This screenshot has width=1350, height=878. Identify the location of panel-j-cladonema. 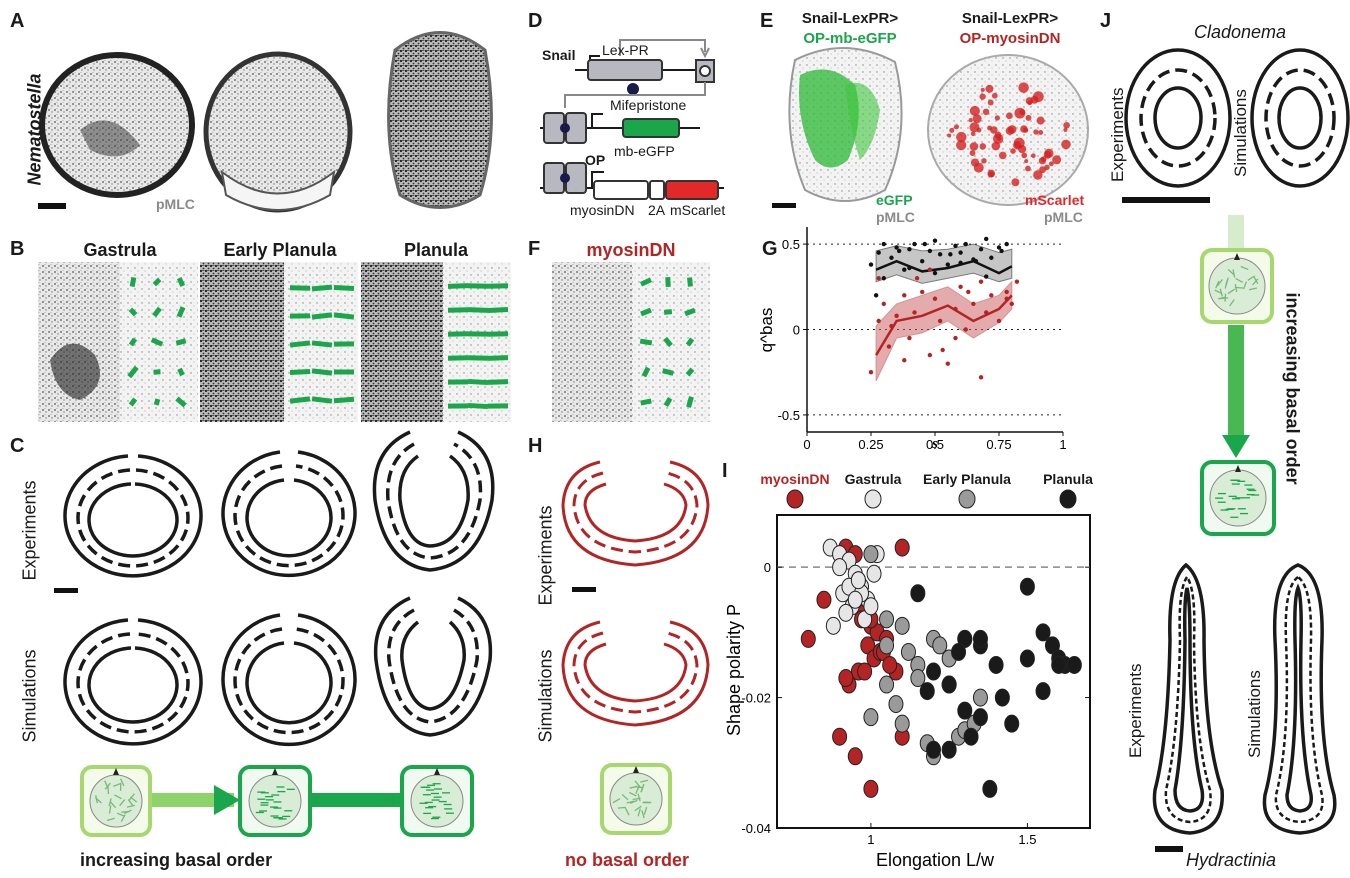
(1236, 125).